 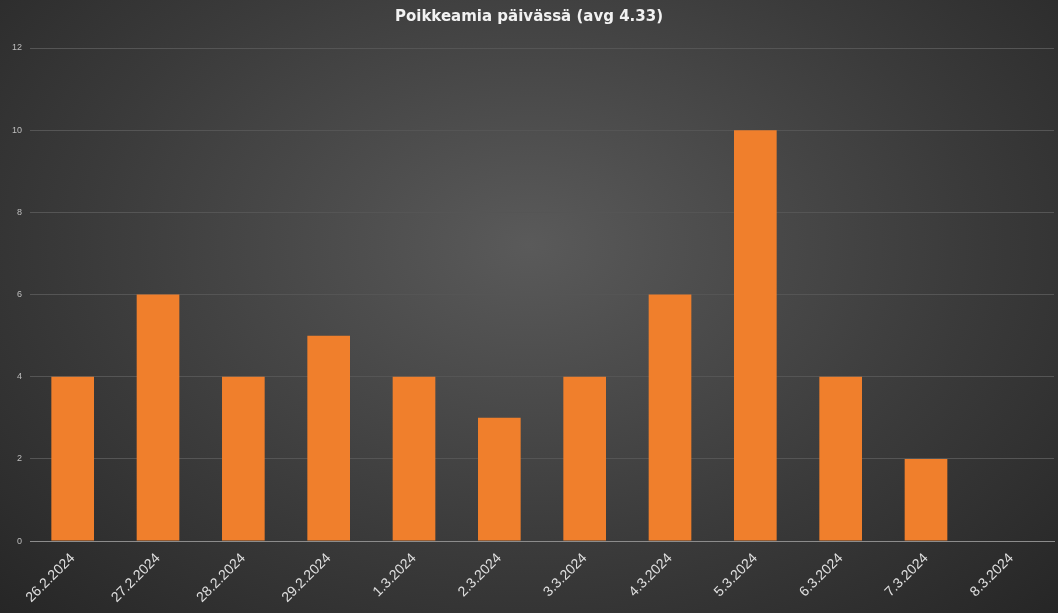 I want to click on chart-title: Poikkeamia päivässä (avg 4.33), so click(x=529, y=15).